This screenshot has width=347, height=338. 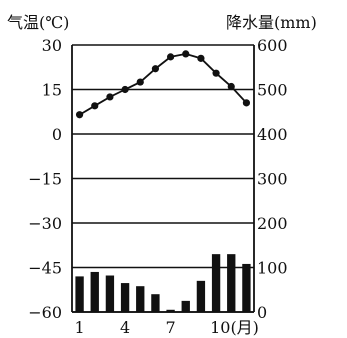 I want to click on right-tick-label: 600, so click(x=272, y=45).